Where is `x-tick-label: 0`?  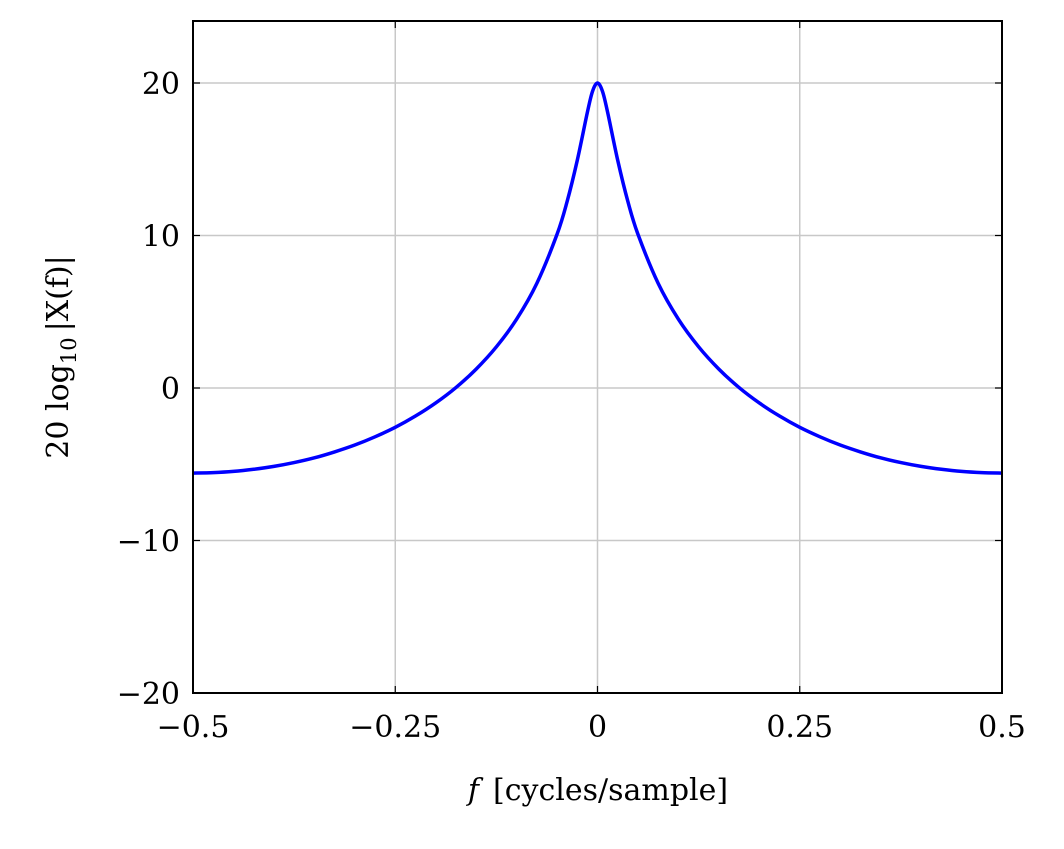
x-tick-label: 0 is located at coordinates (597, 727).